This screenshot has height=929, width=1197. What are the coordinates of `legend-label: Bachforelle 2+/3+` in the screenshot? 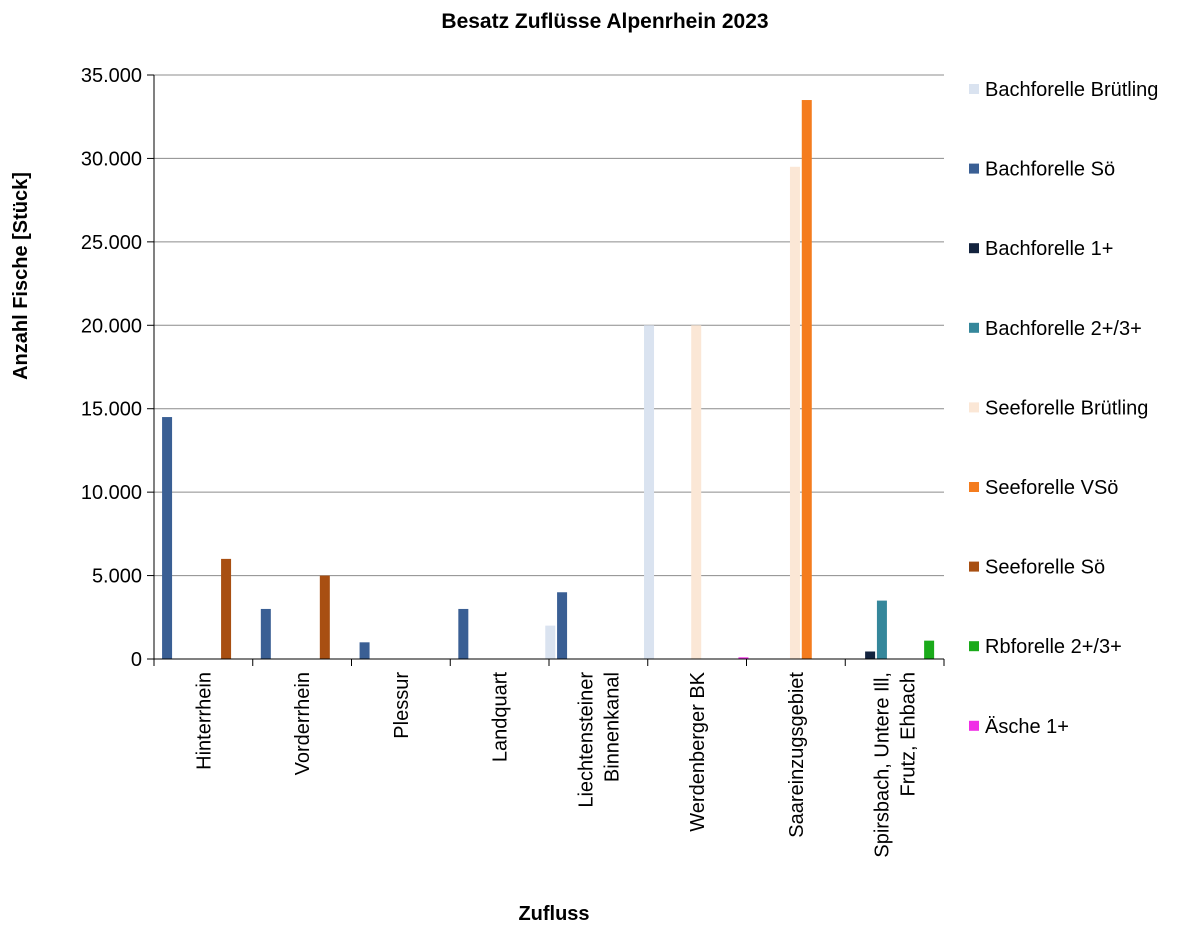 It's located at (1063, 329).